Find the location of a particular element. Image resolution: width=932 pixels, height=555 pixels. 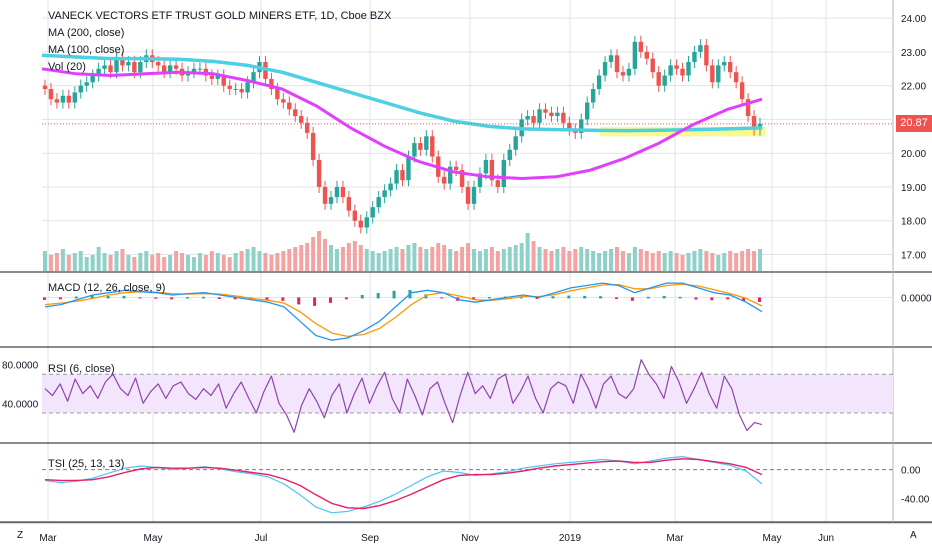

x-tick-label: 2019 is located at coordinates (570, 538).